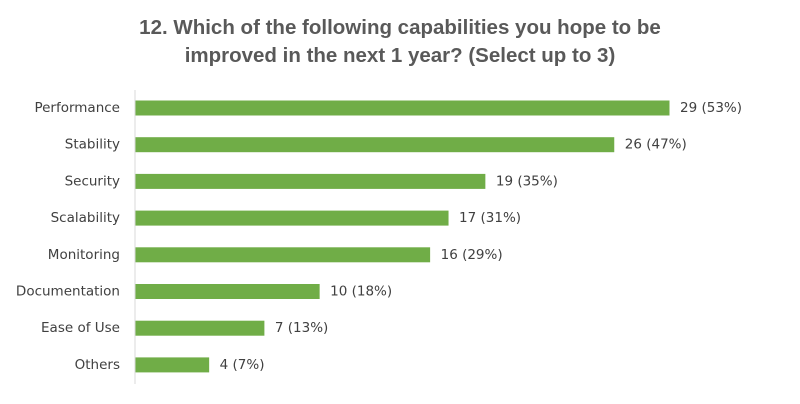 The height and width of the screenshot is (404, 800). Describe the element at coordinates (172, 365) in the screenshot. I see `bar-others` at that location.